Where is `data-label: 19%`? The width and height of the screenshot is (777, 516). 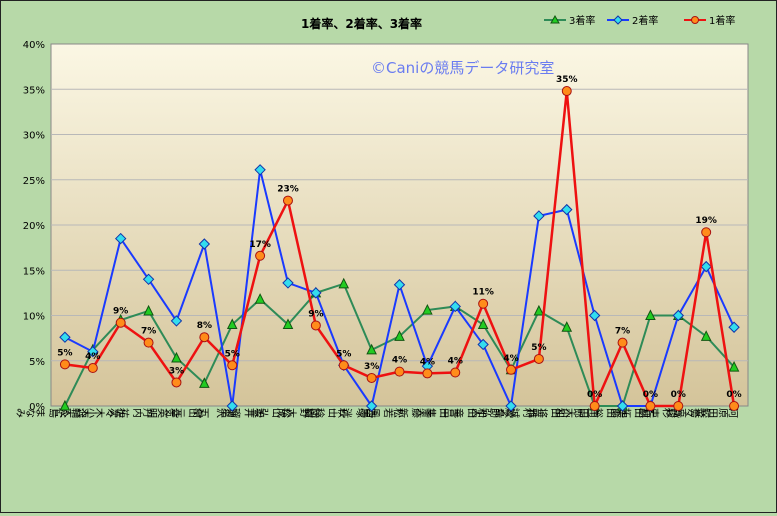 data-label: 19% is located at coordinates (706, 221).